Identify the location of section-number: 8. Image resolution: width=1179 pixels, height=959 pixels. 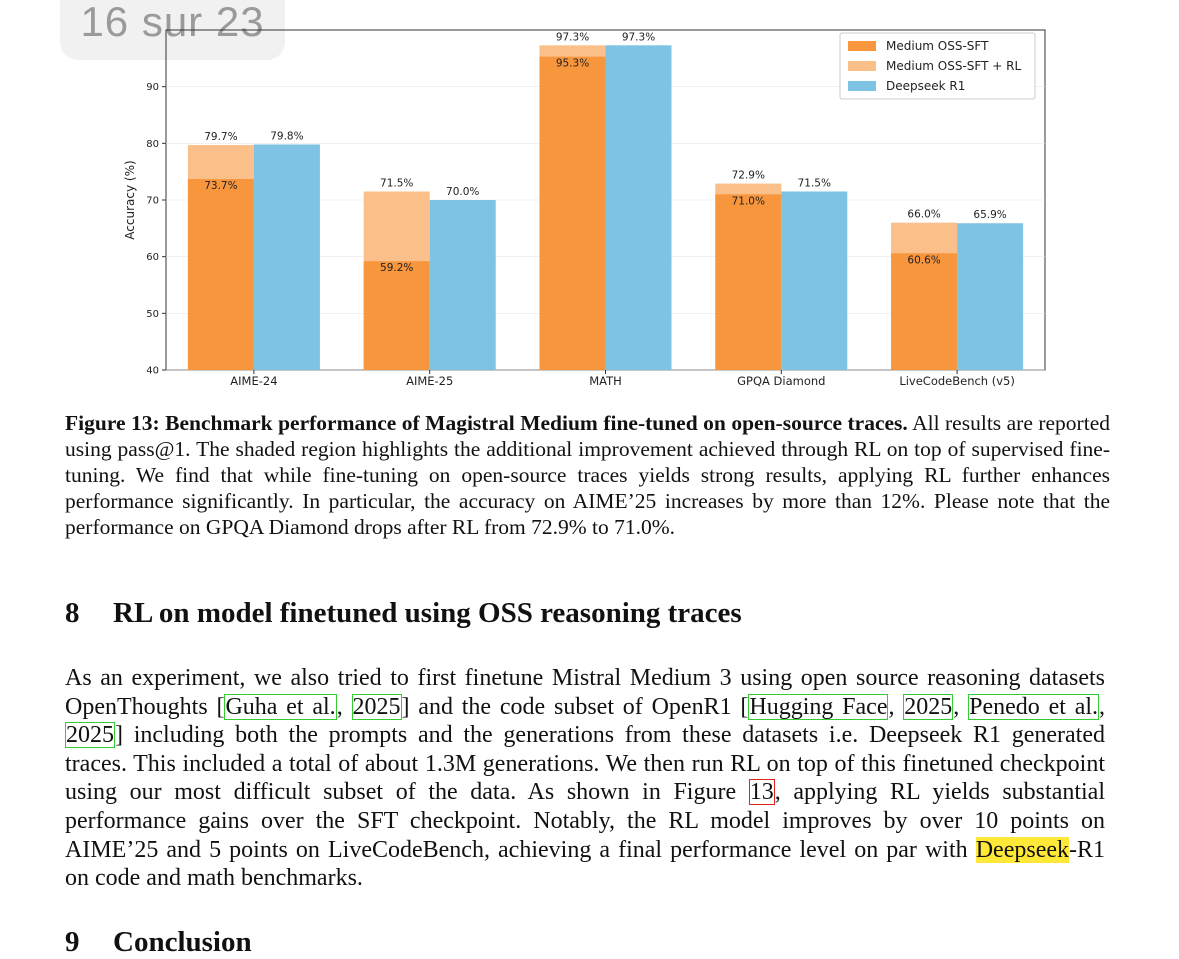
(72, 613).